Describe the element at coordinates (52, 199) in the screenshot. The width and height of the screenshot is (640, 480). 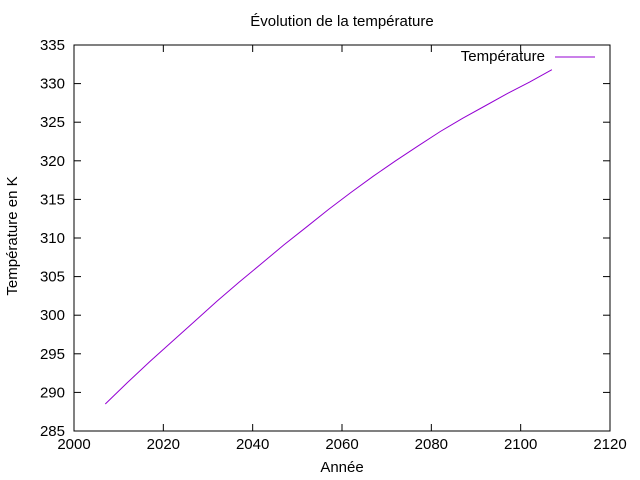
I see `y-tick-label: 315` at that location.